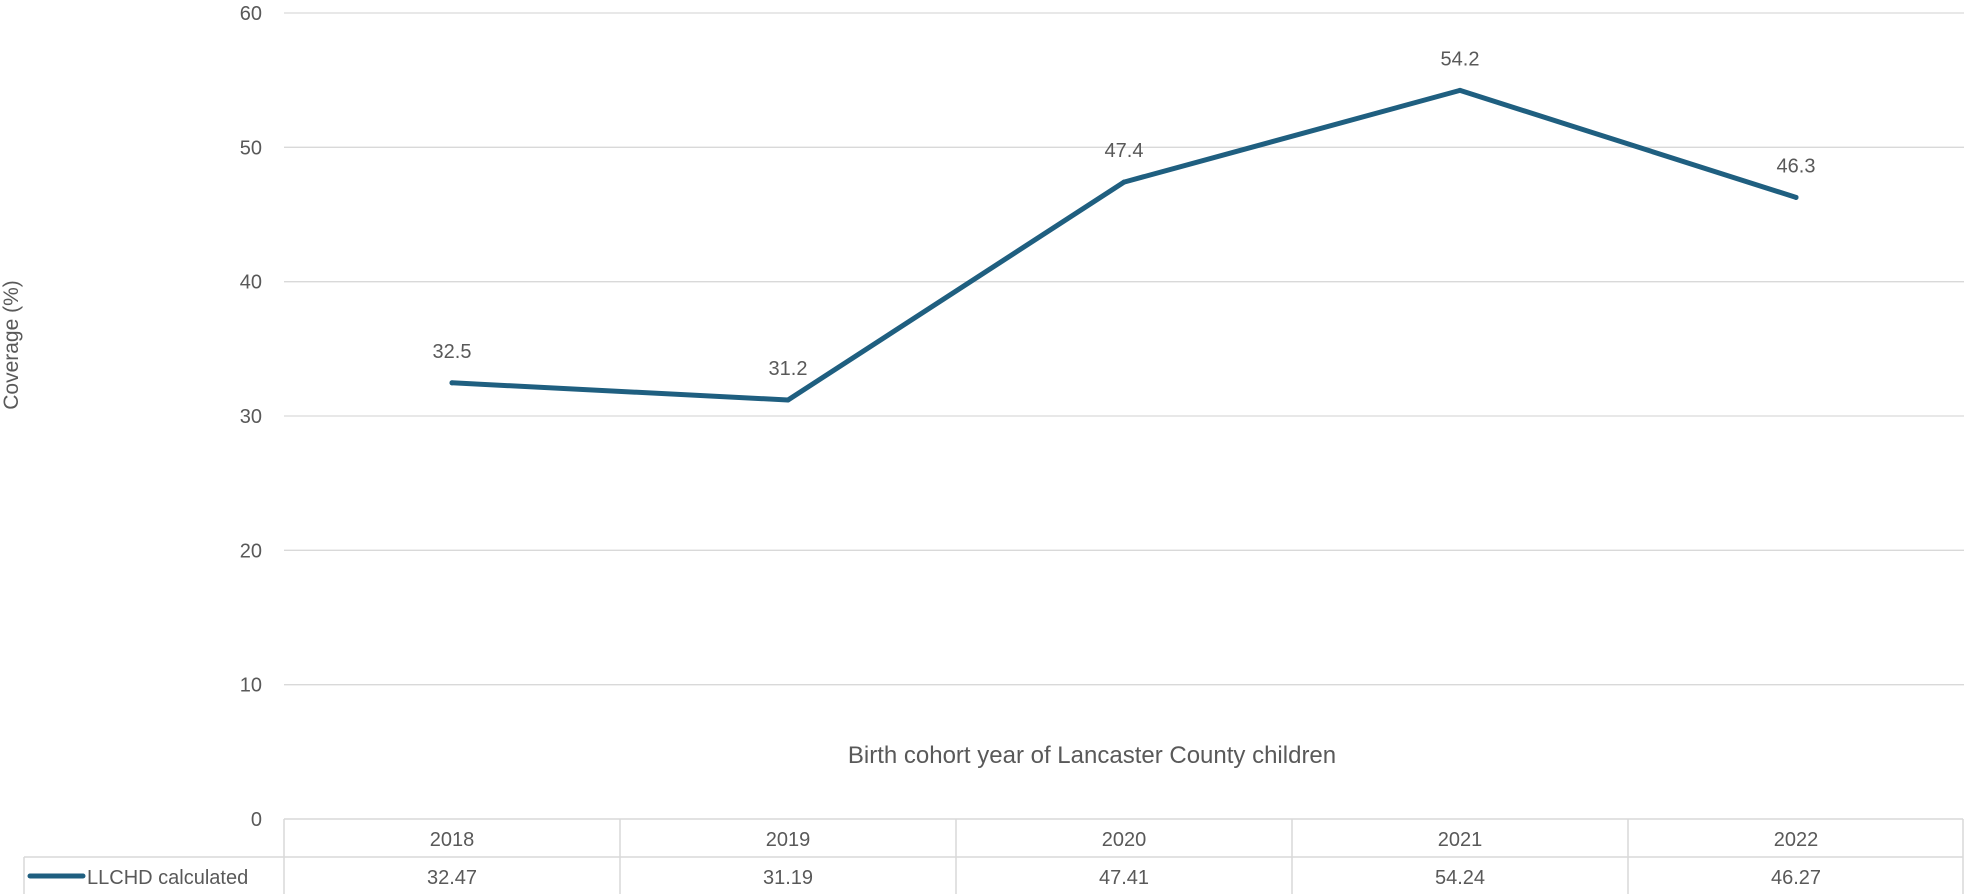  What do you see at coordinates (167, 878) in the screenshot?
I see `legend-label: LLCHD calculated` at bounding box center [167, 878].